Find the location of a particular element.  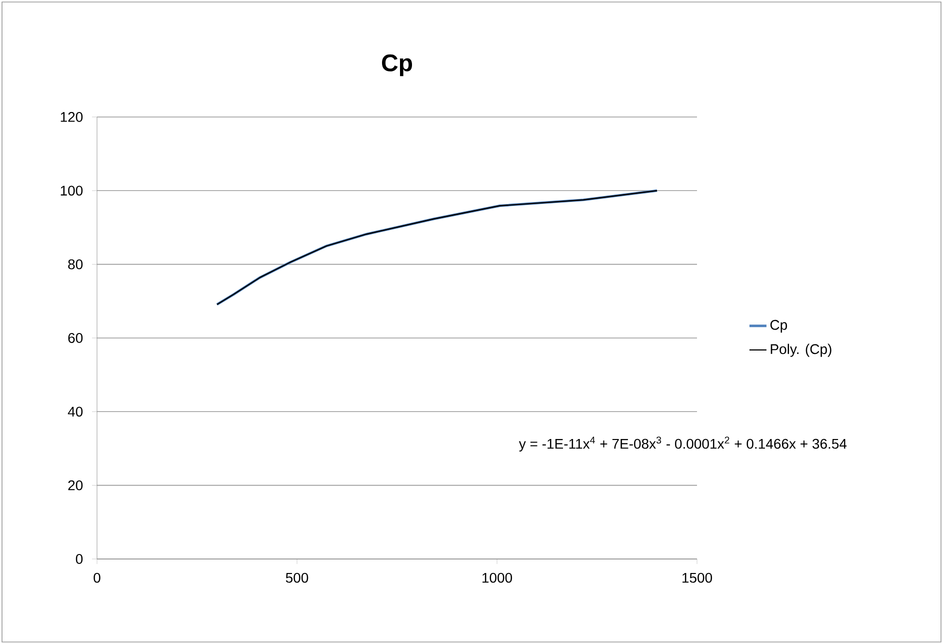

x-tick-label: 1000 is located at coordinates (497, 577).